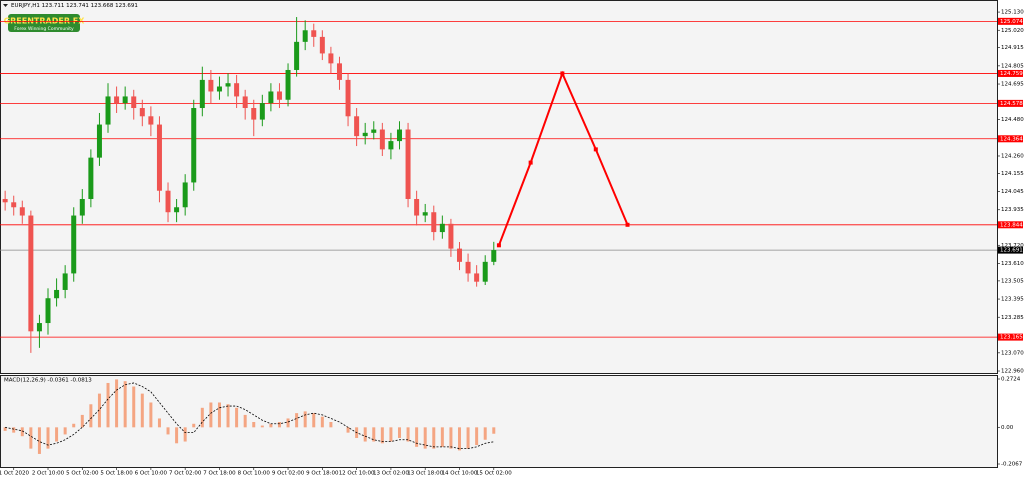 The height and width of the screenshot is (479, 1024). Describe the element at coordinates (44, 29) in the screenshot. I see `logo-tagline: Forex Winning Community` at that location.